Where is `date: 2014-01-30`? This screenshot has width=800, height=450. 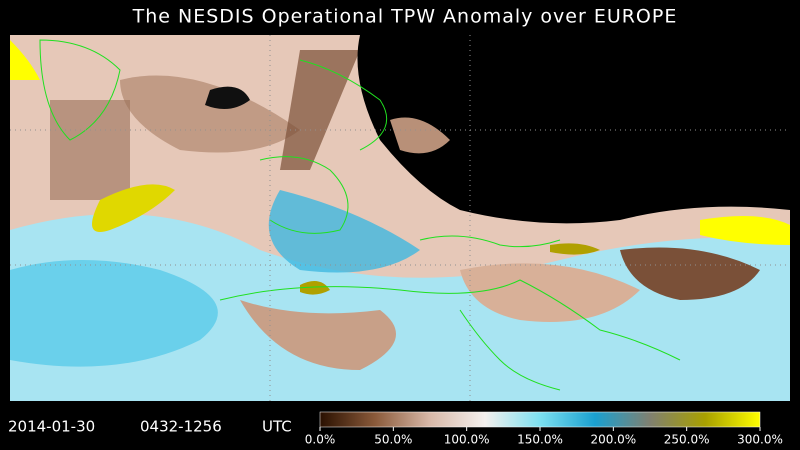 date: 2014-01-30 is located at coordinates (51, 427).